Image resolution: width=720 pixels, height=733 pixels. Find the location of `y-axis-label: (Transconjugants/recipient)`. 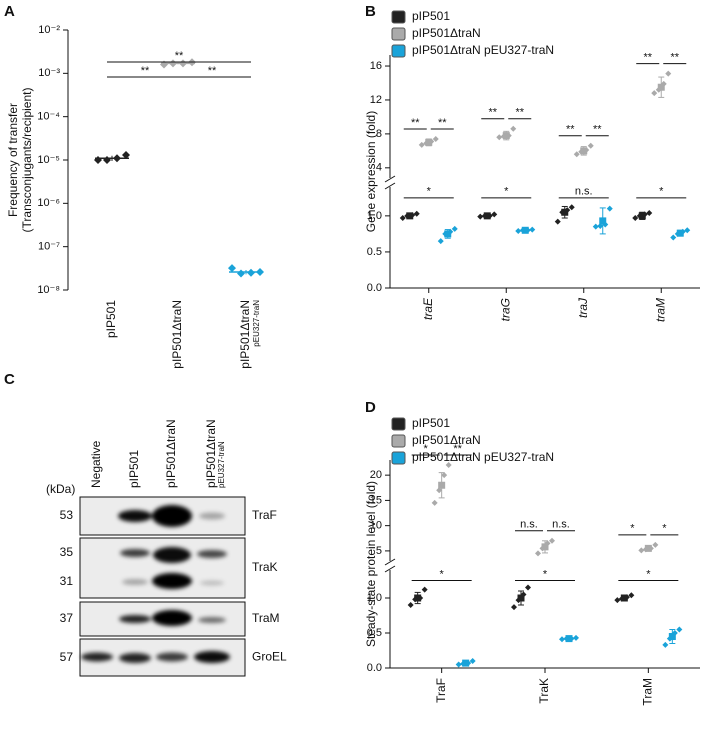

y-axis-label: (Transconjugants/recipient) is located at coordinates (27, 160).